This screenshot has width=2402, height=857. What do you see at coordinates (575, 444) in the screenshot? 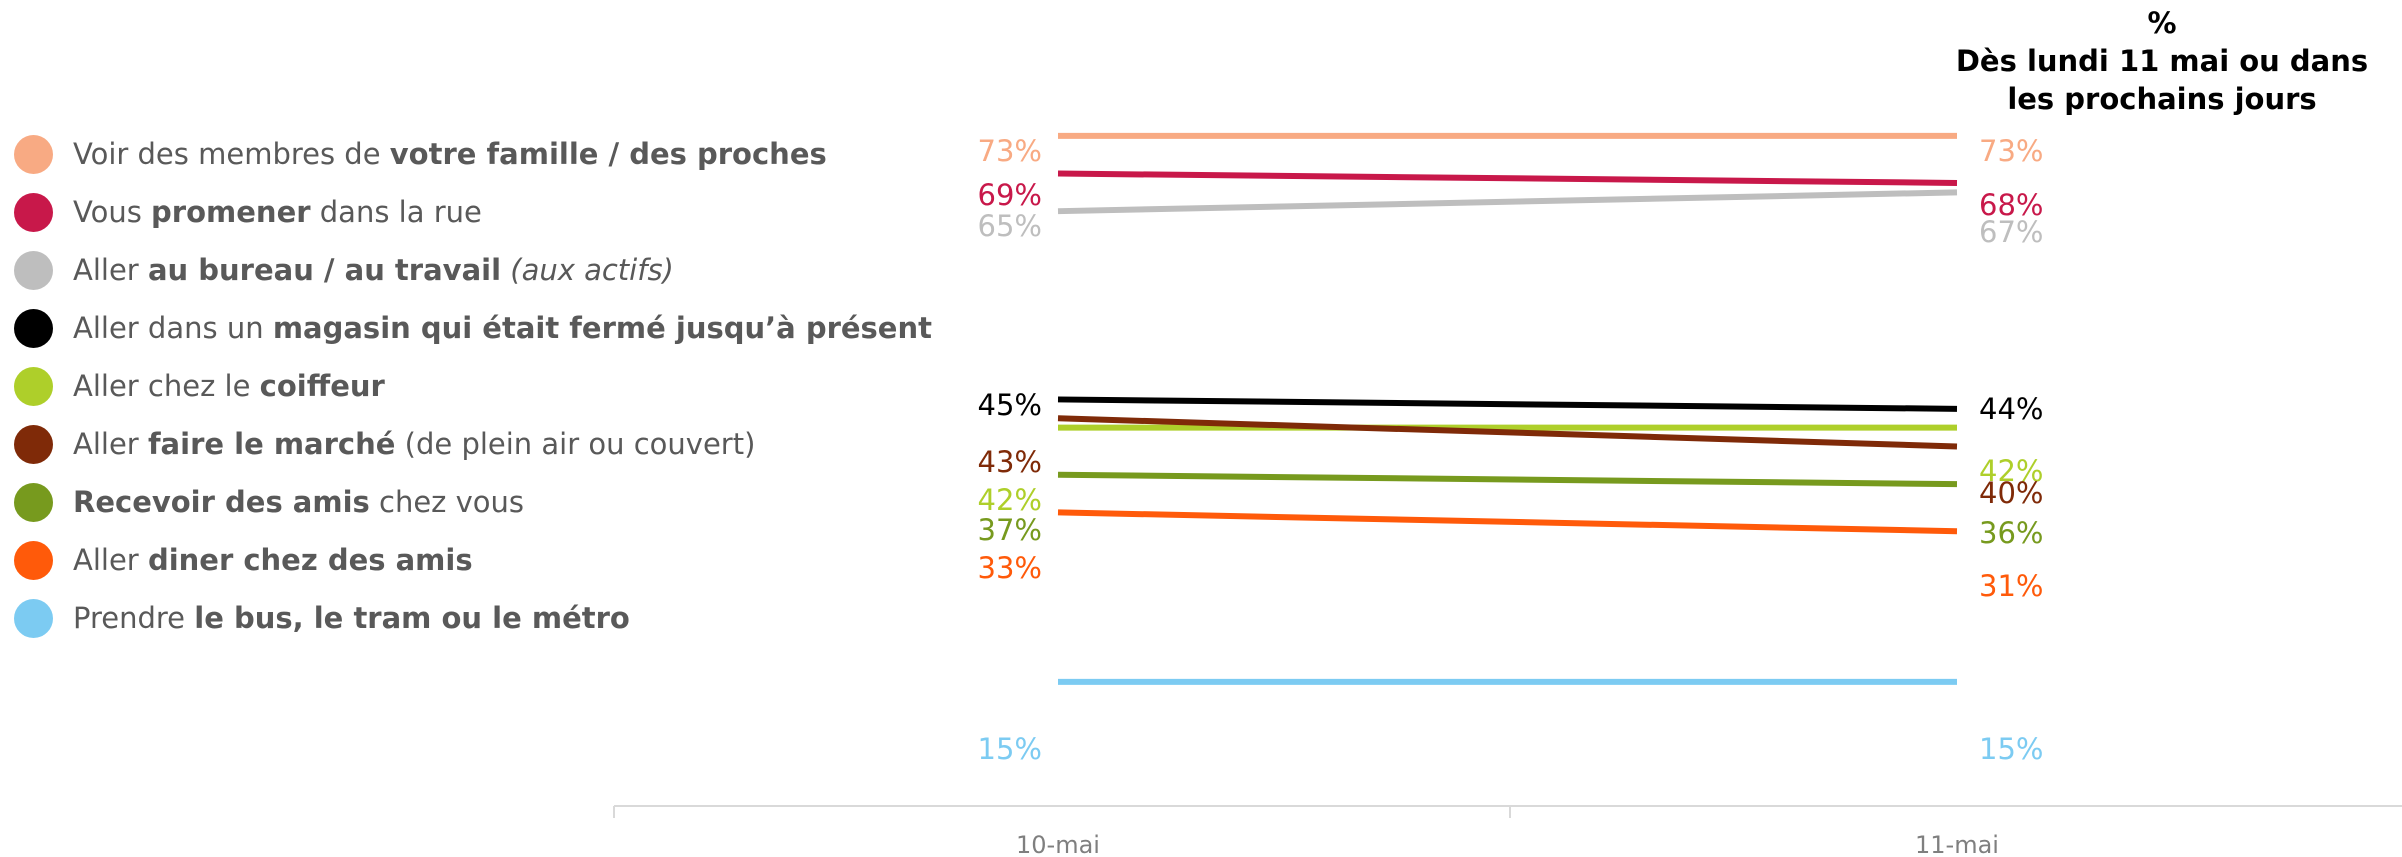
I see `legend-label-part: (de plein air ou couvert)` at bounding box center [575, 444].